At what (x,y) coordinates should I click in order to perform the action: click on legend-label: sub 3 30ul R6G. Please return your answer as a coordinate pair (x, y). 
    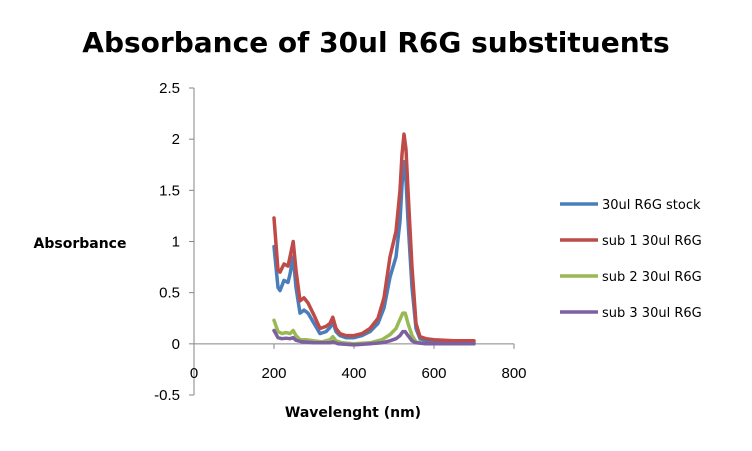
    Looking at the image, I should click on (652, 313).